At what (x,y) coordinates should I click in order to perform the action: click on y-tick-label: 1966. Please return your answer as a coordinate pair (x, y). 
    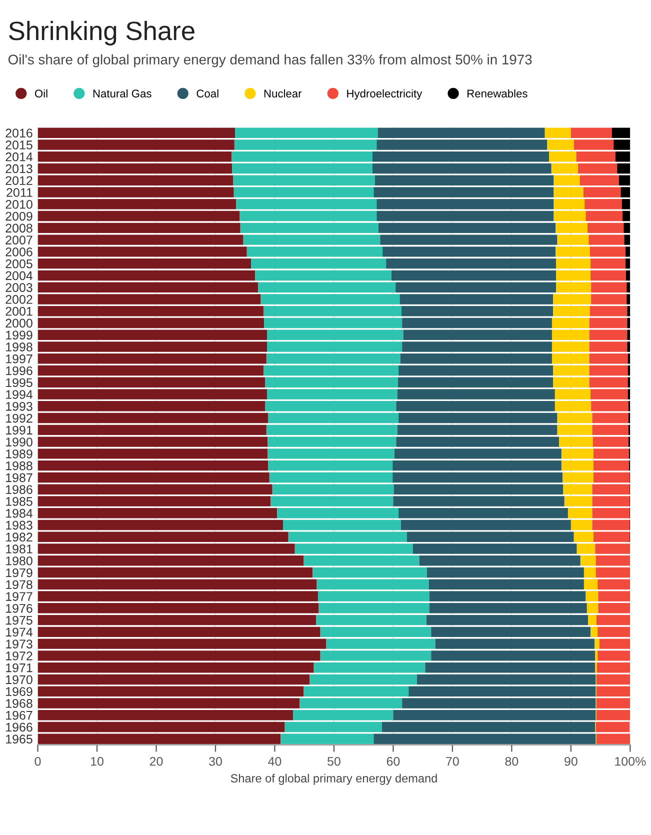
    Looking at the image, I should click on (19, 727).